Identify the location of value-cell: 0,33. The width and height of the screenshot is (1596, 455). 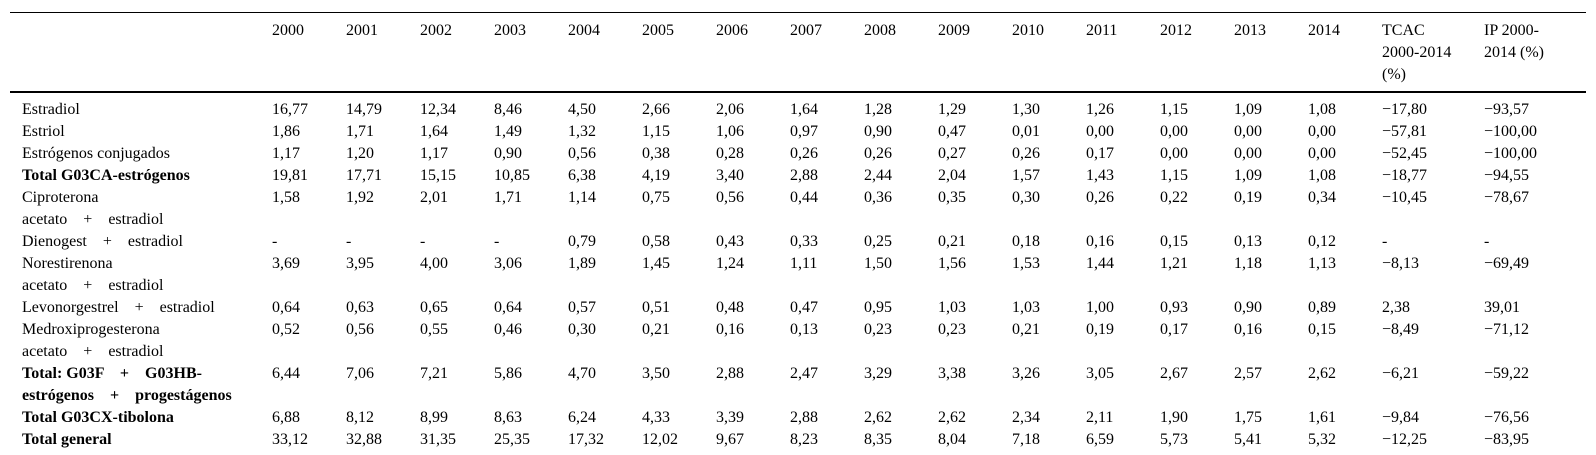
(804, 241).